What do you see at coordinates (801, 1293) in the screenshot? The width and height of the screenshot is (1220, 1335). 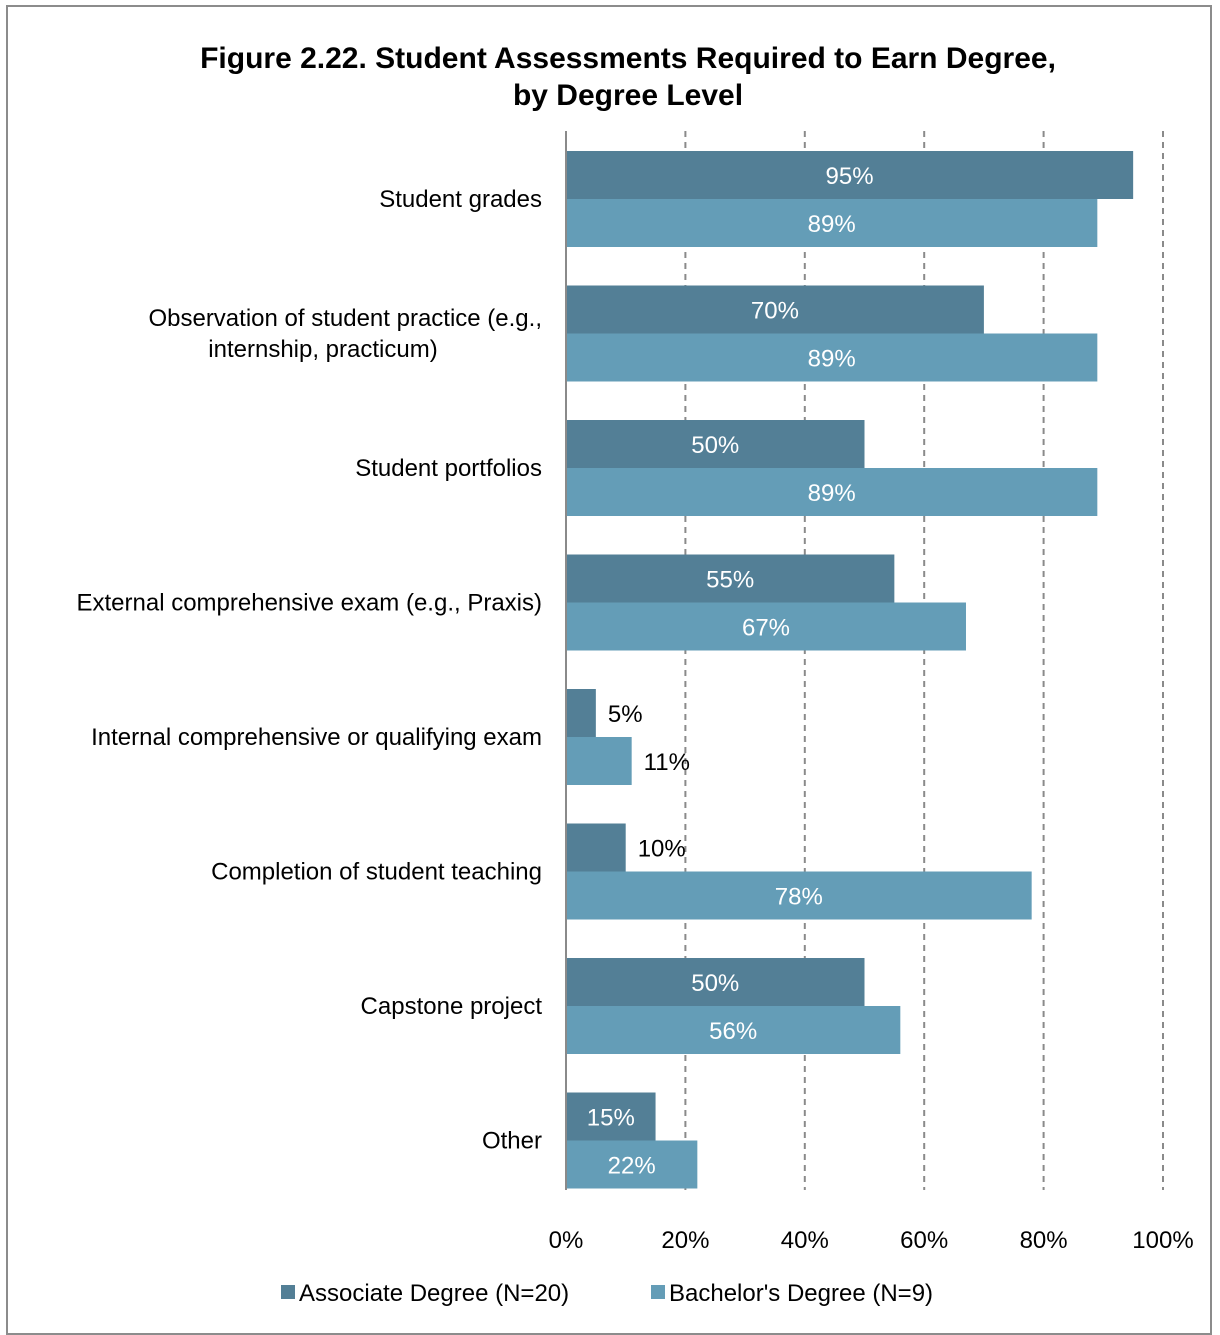 I see `legend-label: Bachelor's Degree (N=9)` at bounding box center [801, 1293].